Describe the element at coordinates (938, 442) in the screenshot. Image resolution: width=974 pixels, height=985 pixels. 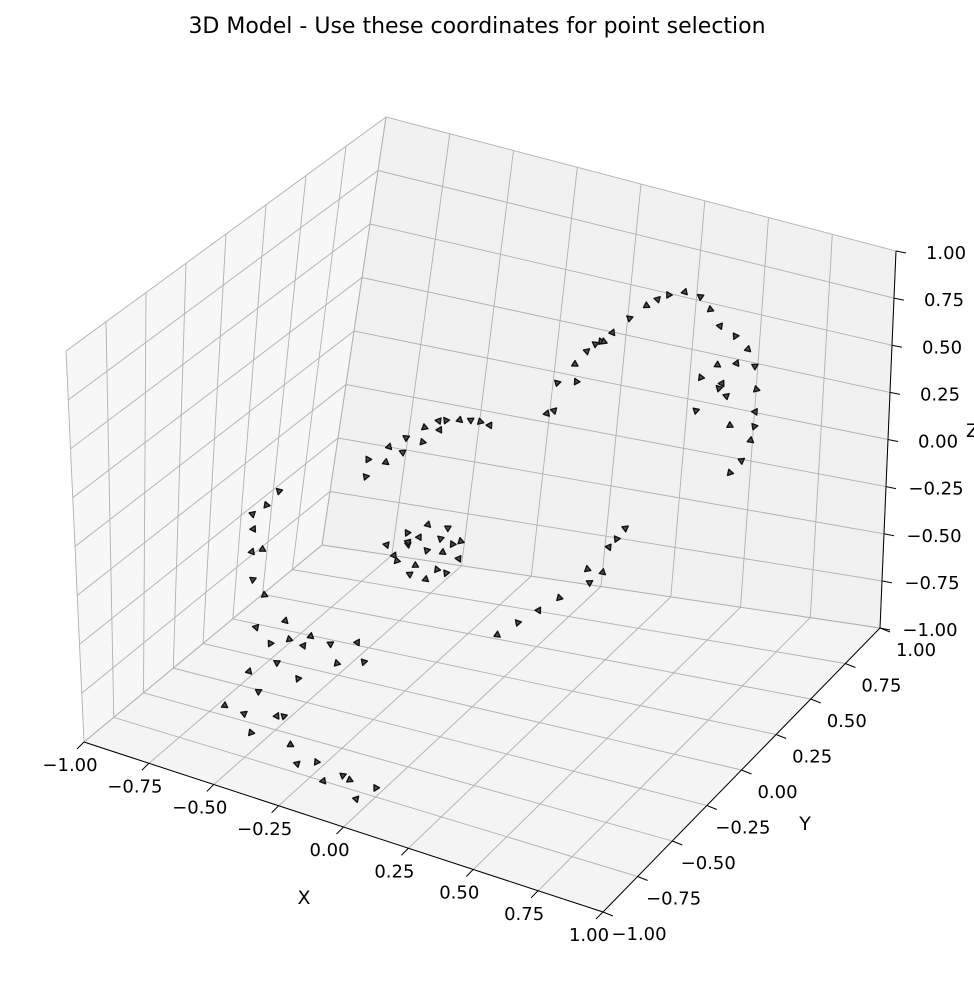
I see `z-tick-label: 0.00` at that location.